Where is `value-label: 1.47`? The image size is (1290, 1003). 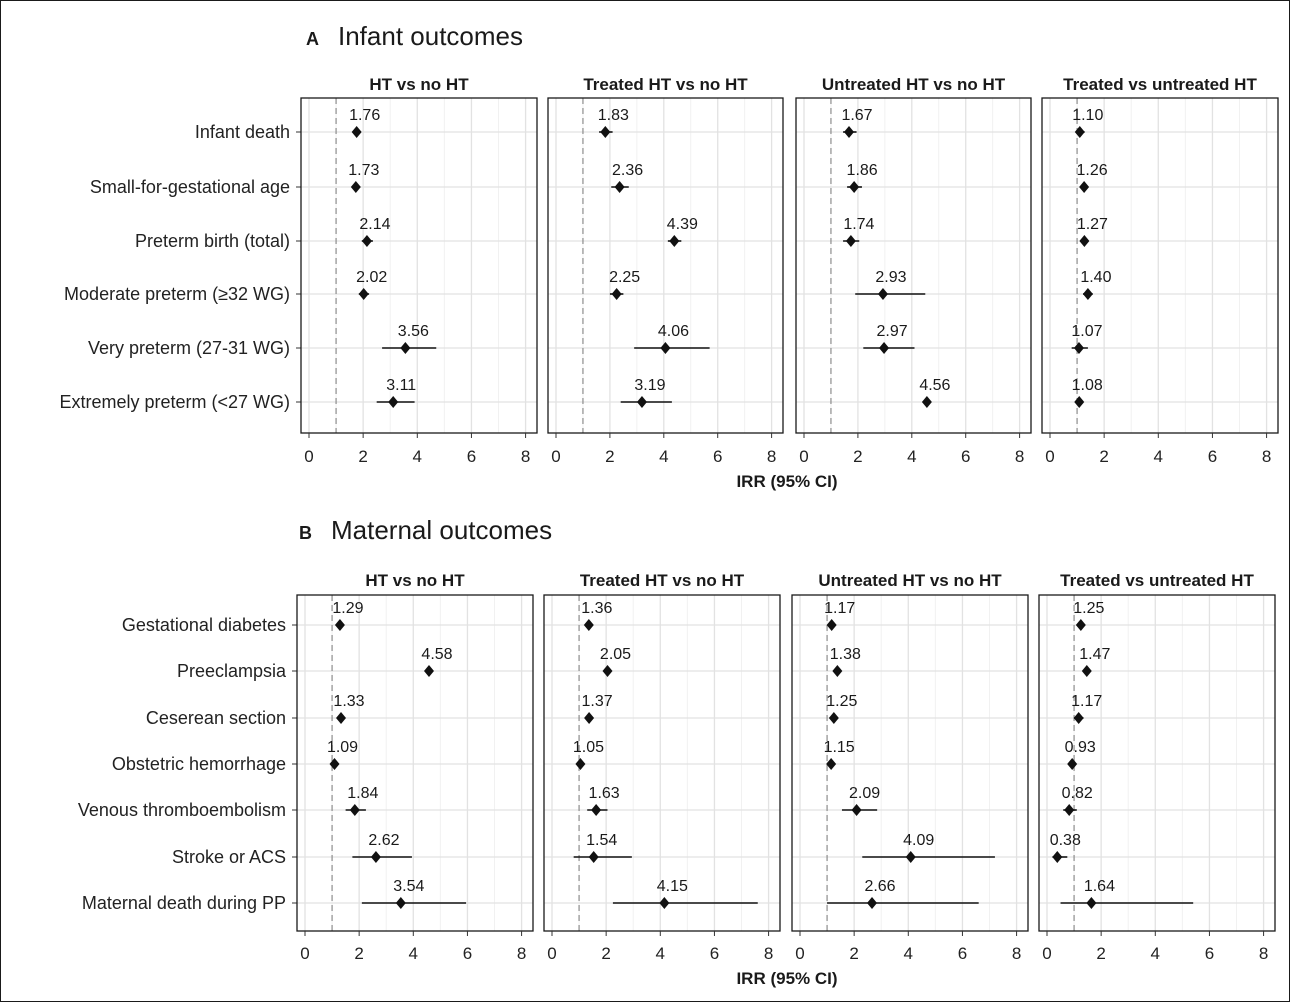
value-label: 1.47 is located at coordinates (1094, 654).